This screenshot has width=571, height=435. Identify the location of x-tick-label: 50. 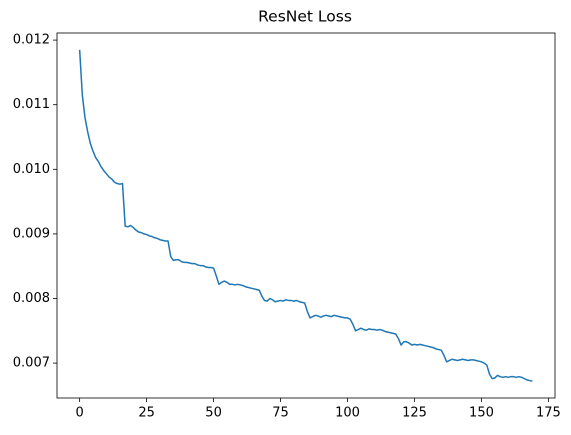
(213, 413).